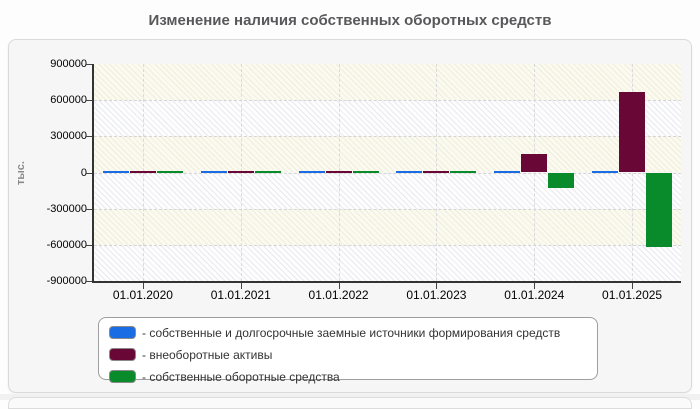 This screenshot has width=700, height=409. Describe the element at coordinates (68, 136) in the screenshot. I see `y-tick-label: 300000` at that location.